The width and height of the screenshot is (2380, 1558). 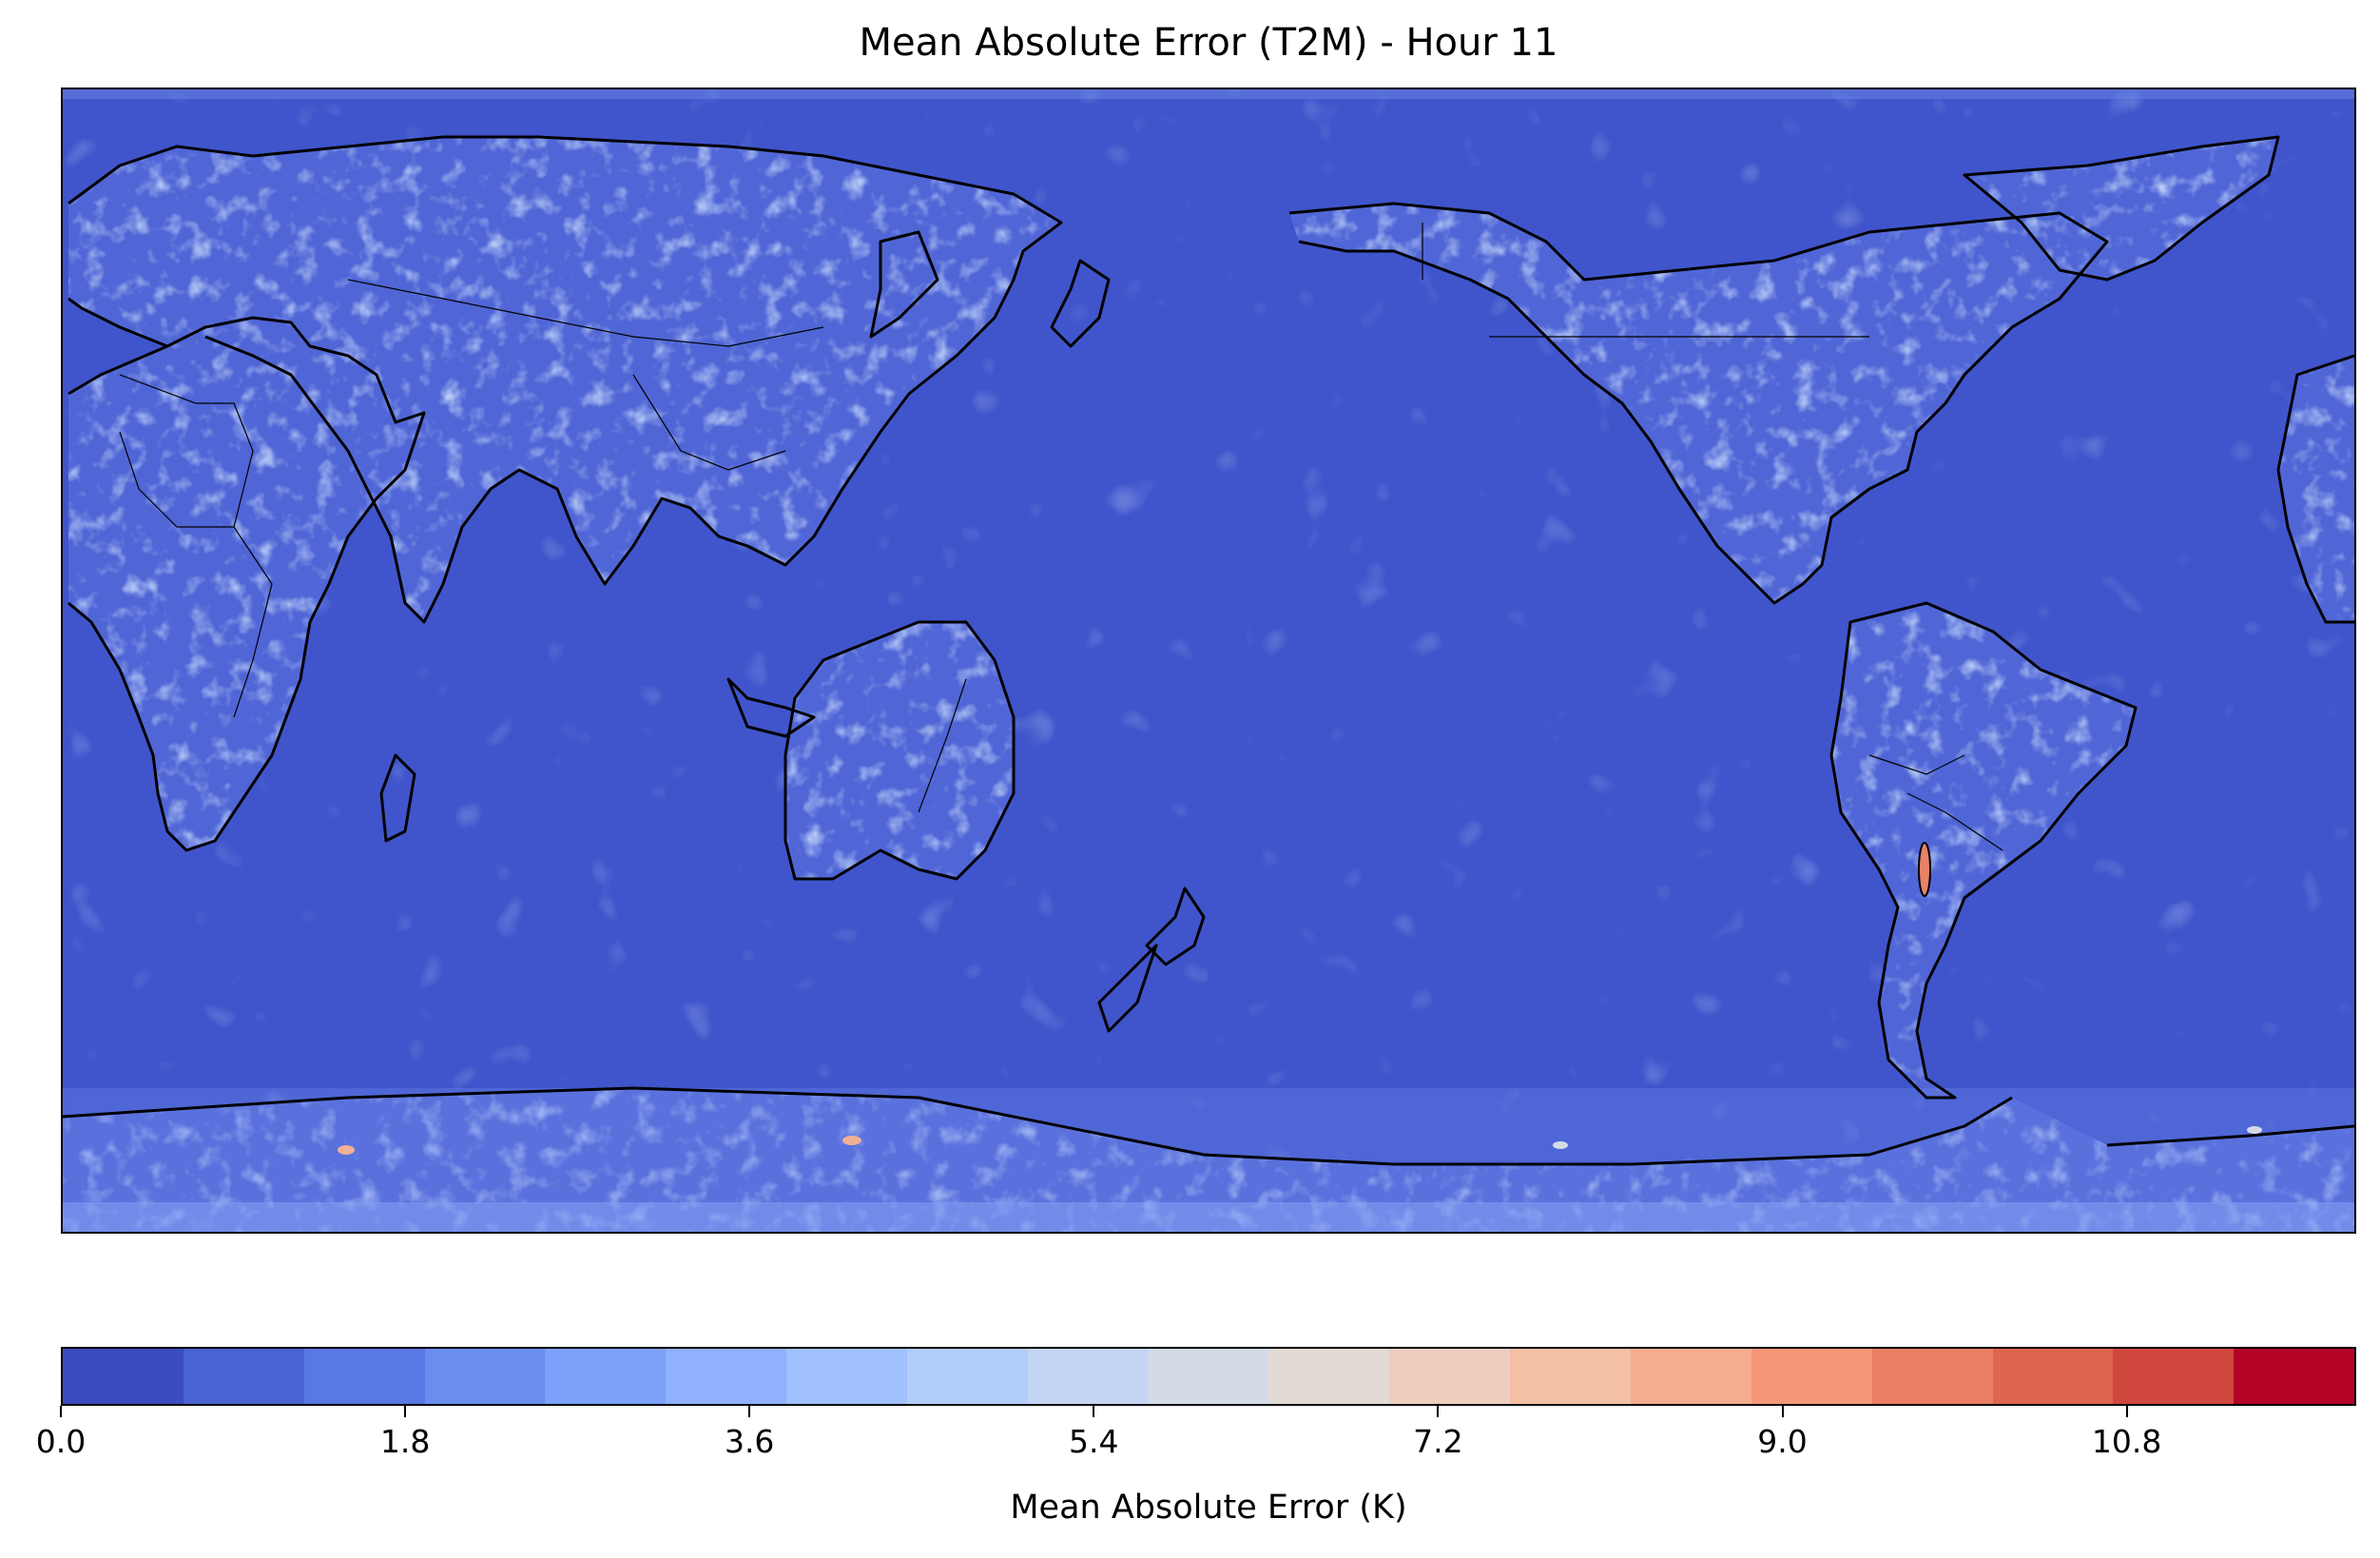 What do you see at coordinates (1208, 94) in the screenshot?
I see `north-pole-strip` at bounding box center [1208, 94].